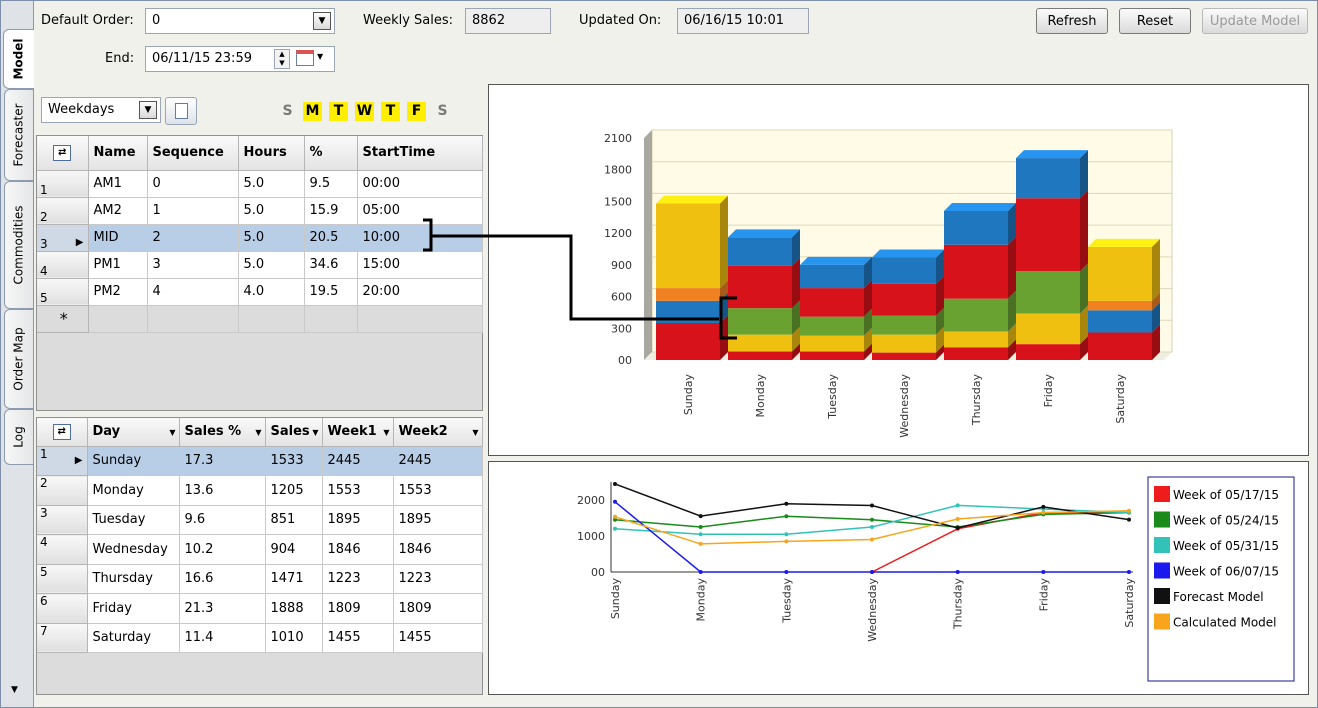 Image resolution: width=1318 pixels, height=708 pixels. Describe the element at coordinates (222, 549) in the screenshot. I see `table-cell: 10.2` at that location.